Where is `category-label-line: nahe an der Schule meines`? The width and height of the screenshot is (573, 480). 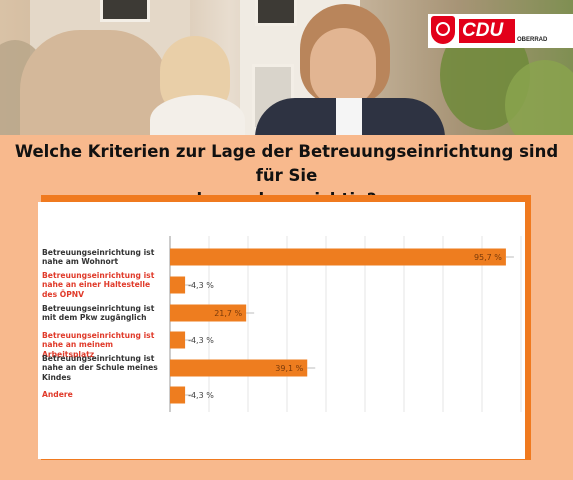
category-label-line: nahe an der Schule meines is located at coordinates (100, 368).